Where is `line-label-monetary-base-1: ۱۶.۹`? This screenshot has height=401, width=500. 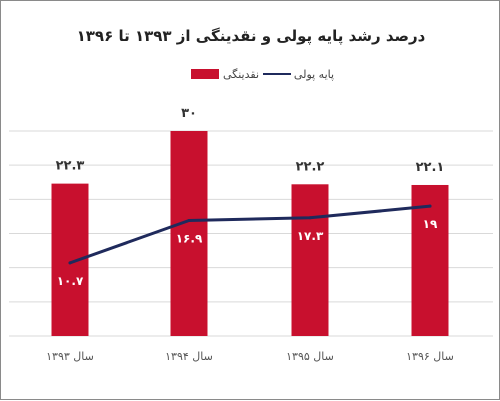
line-label-monetary-base-1: ۱۶.۹ is located at coordinates (189, 239).